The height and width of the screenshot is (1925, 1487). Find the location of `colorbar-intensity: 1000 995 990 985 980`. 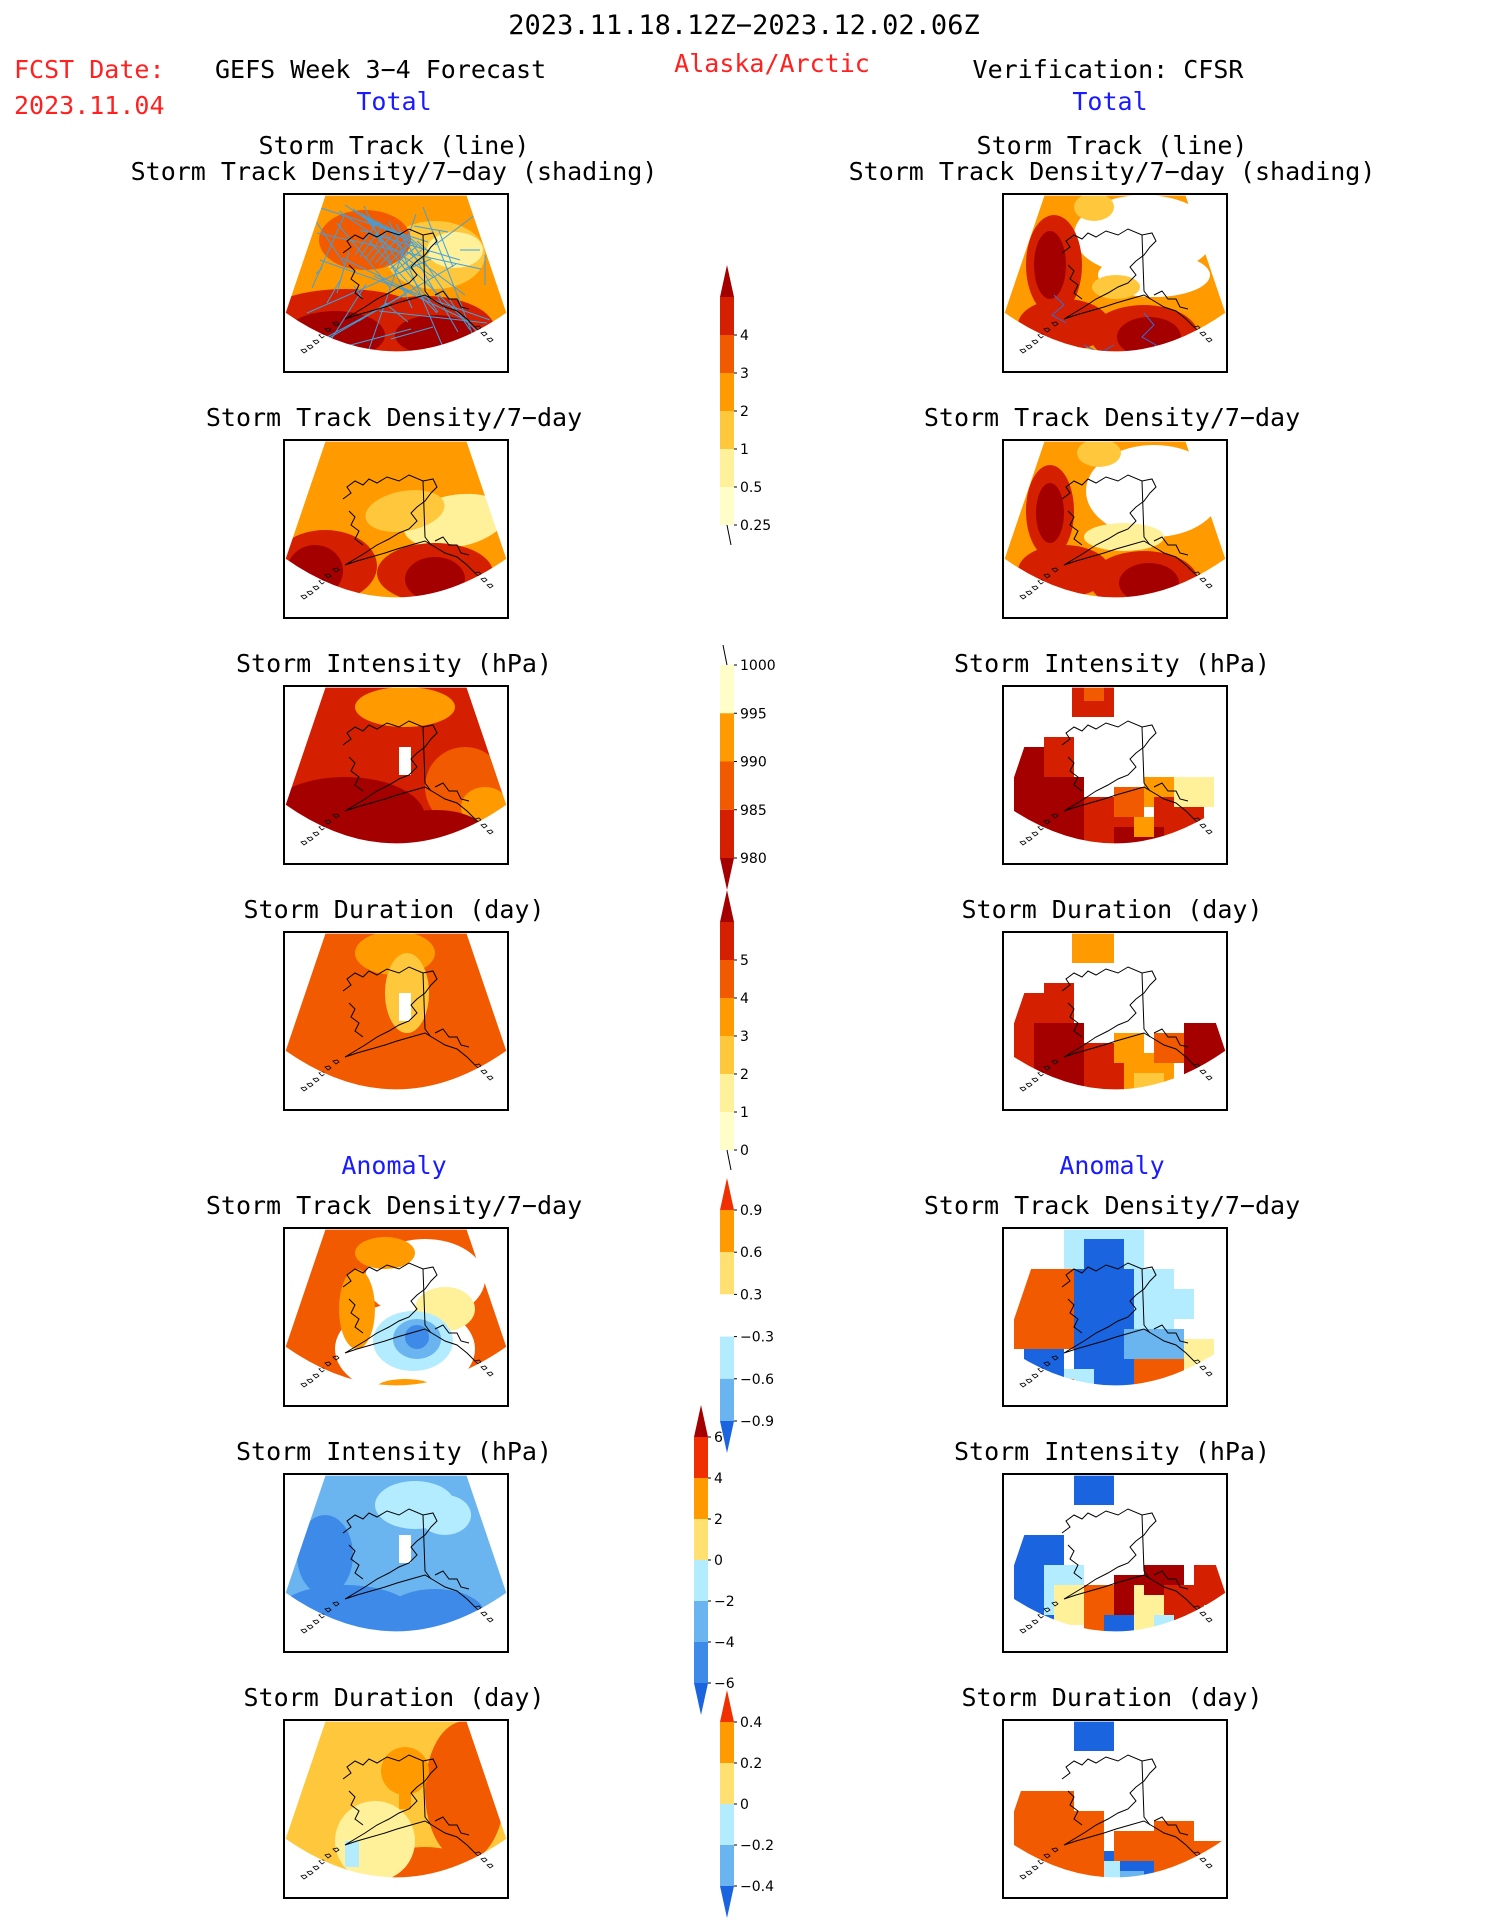

colorbar-intensity: 1000 995 990 985 980 is located at coordinates (748, 767).